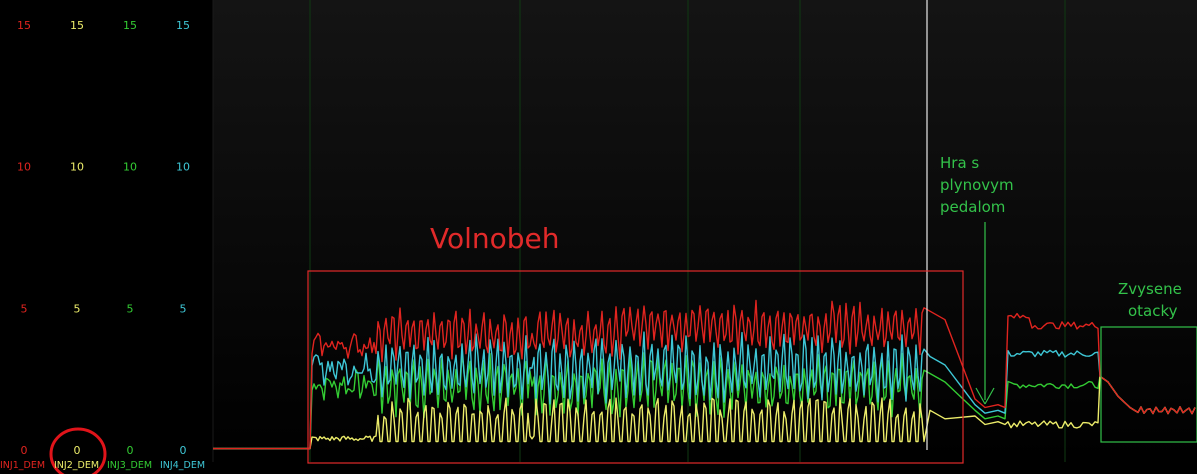 Image resolution: width=1197 pixels, height=474 pixels. I want to click on channel-label: INJ4_DEM, so click(182, 465).